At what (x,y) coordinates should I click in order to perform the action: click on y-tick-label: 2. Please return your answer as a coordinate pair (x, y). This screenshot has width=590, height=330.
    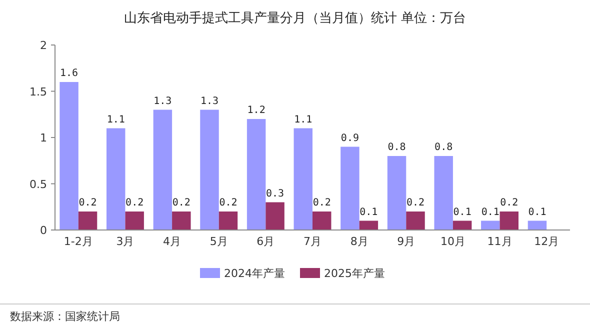
    Looking at the image, I should click on (43, 45).